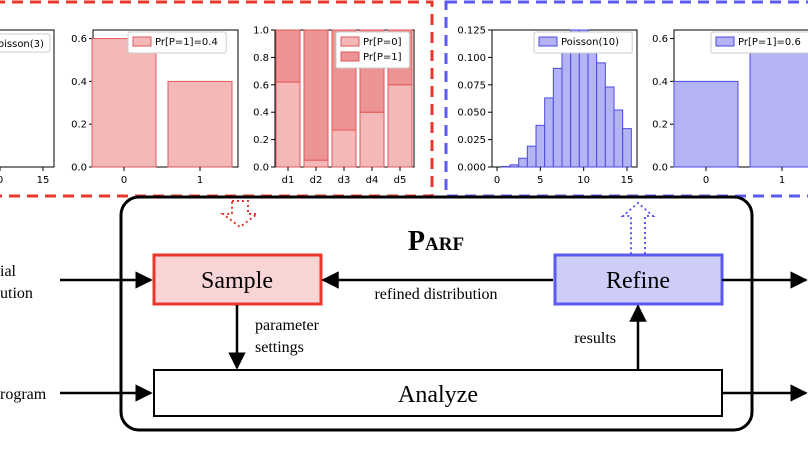  What do you see at coordinates (382, 57) in the screenshot?
I see `legend-label: Pr[P=1]` at bounding box center [382, 57].